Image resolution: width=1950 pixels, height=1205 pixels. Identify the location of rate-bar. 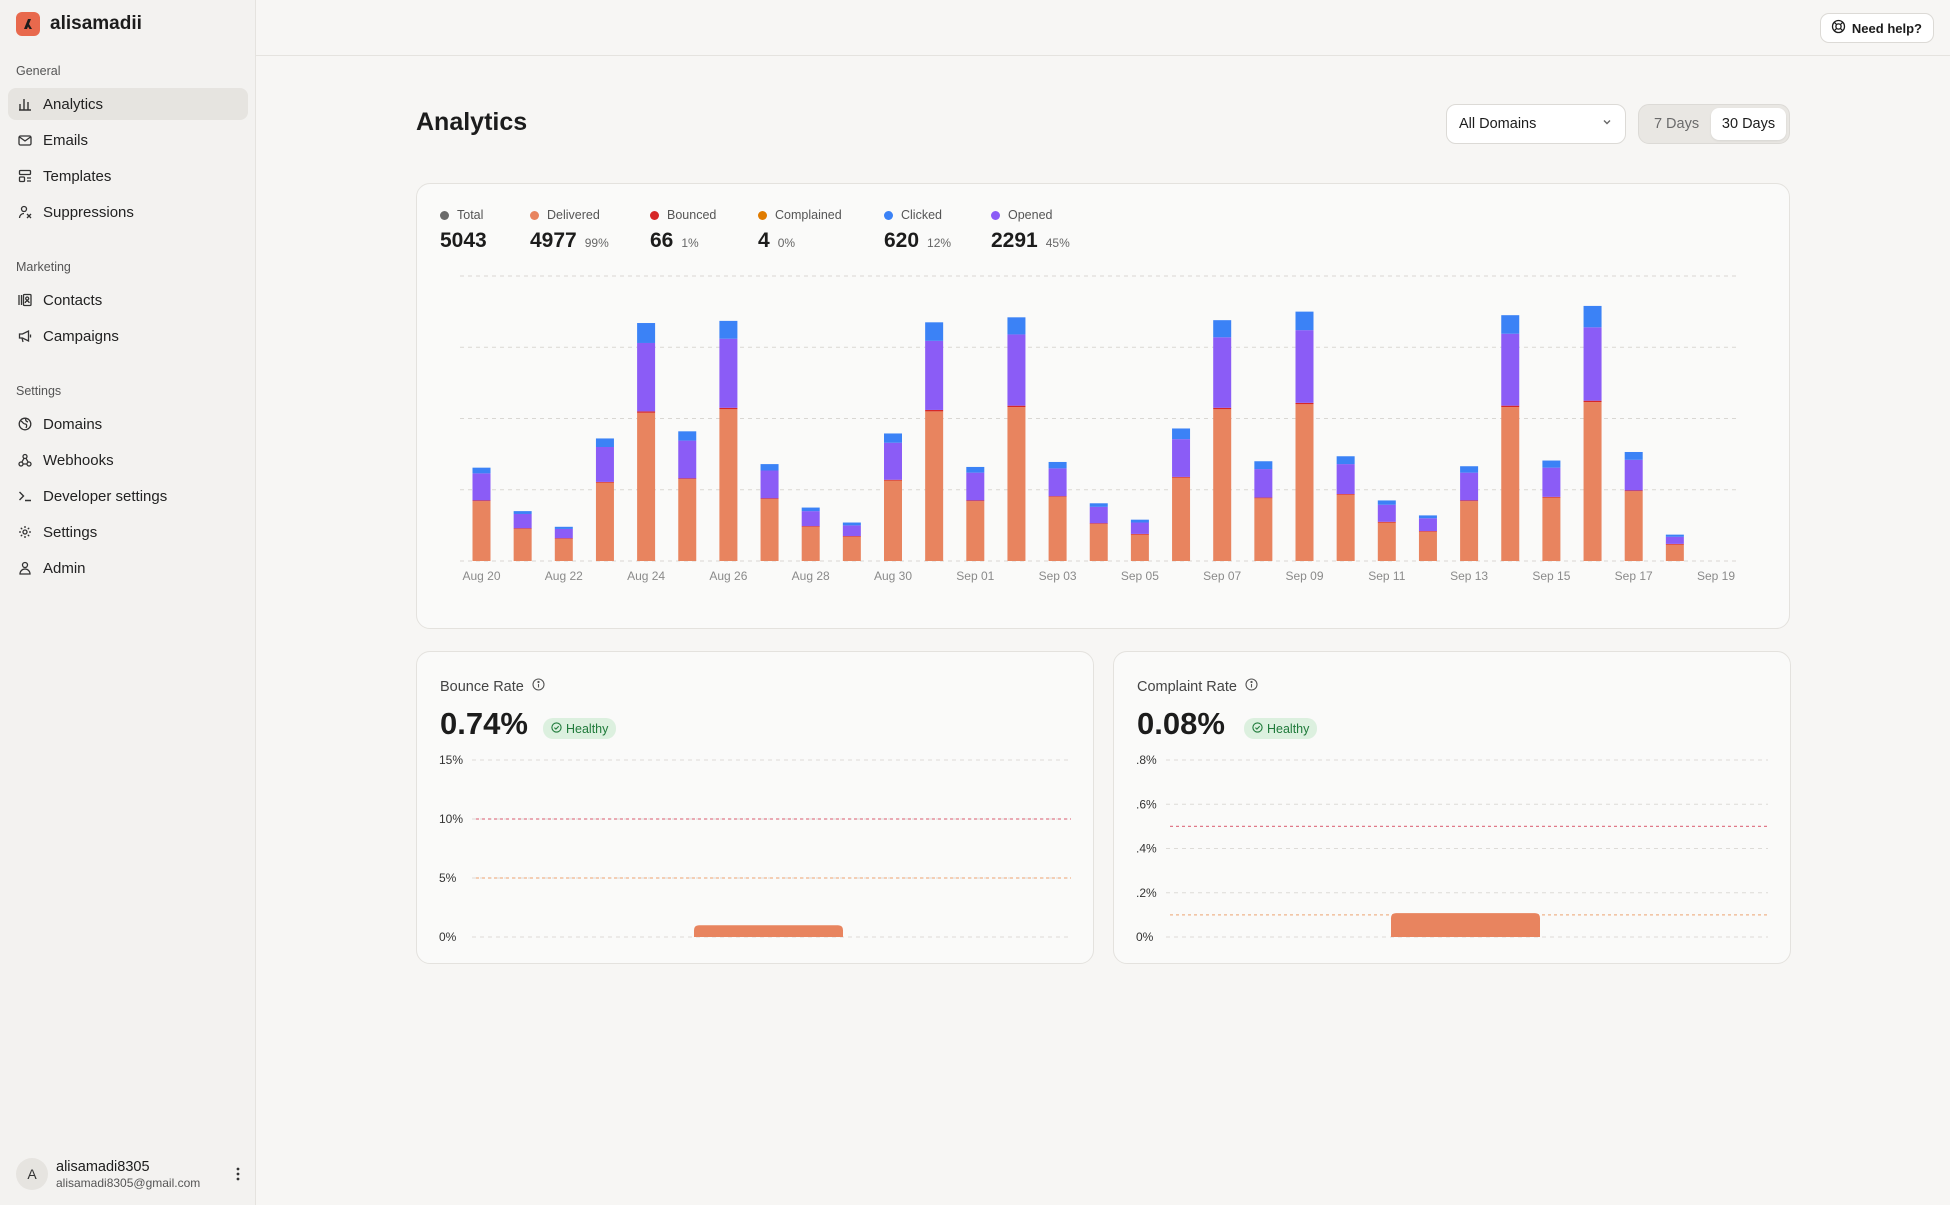
(768, 931).